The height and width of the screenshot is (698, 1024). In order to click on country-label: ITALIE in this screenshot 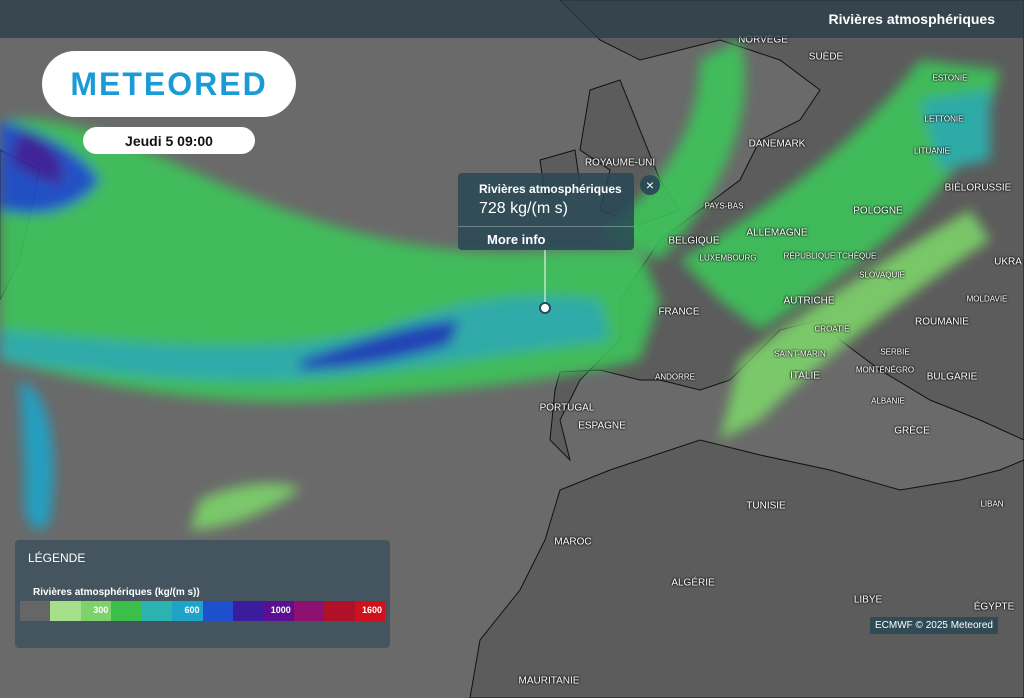, I will do `click(805, 376)`.